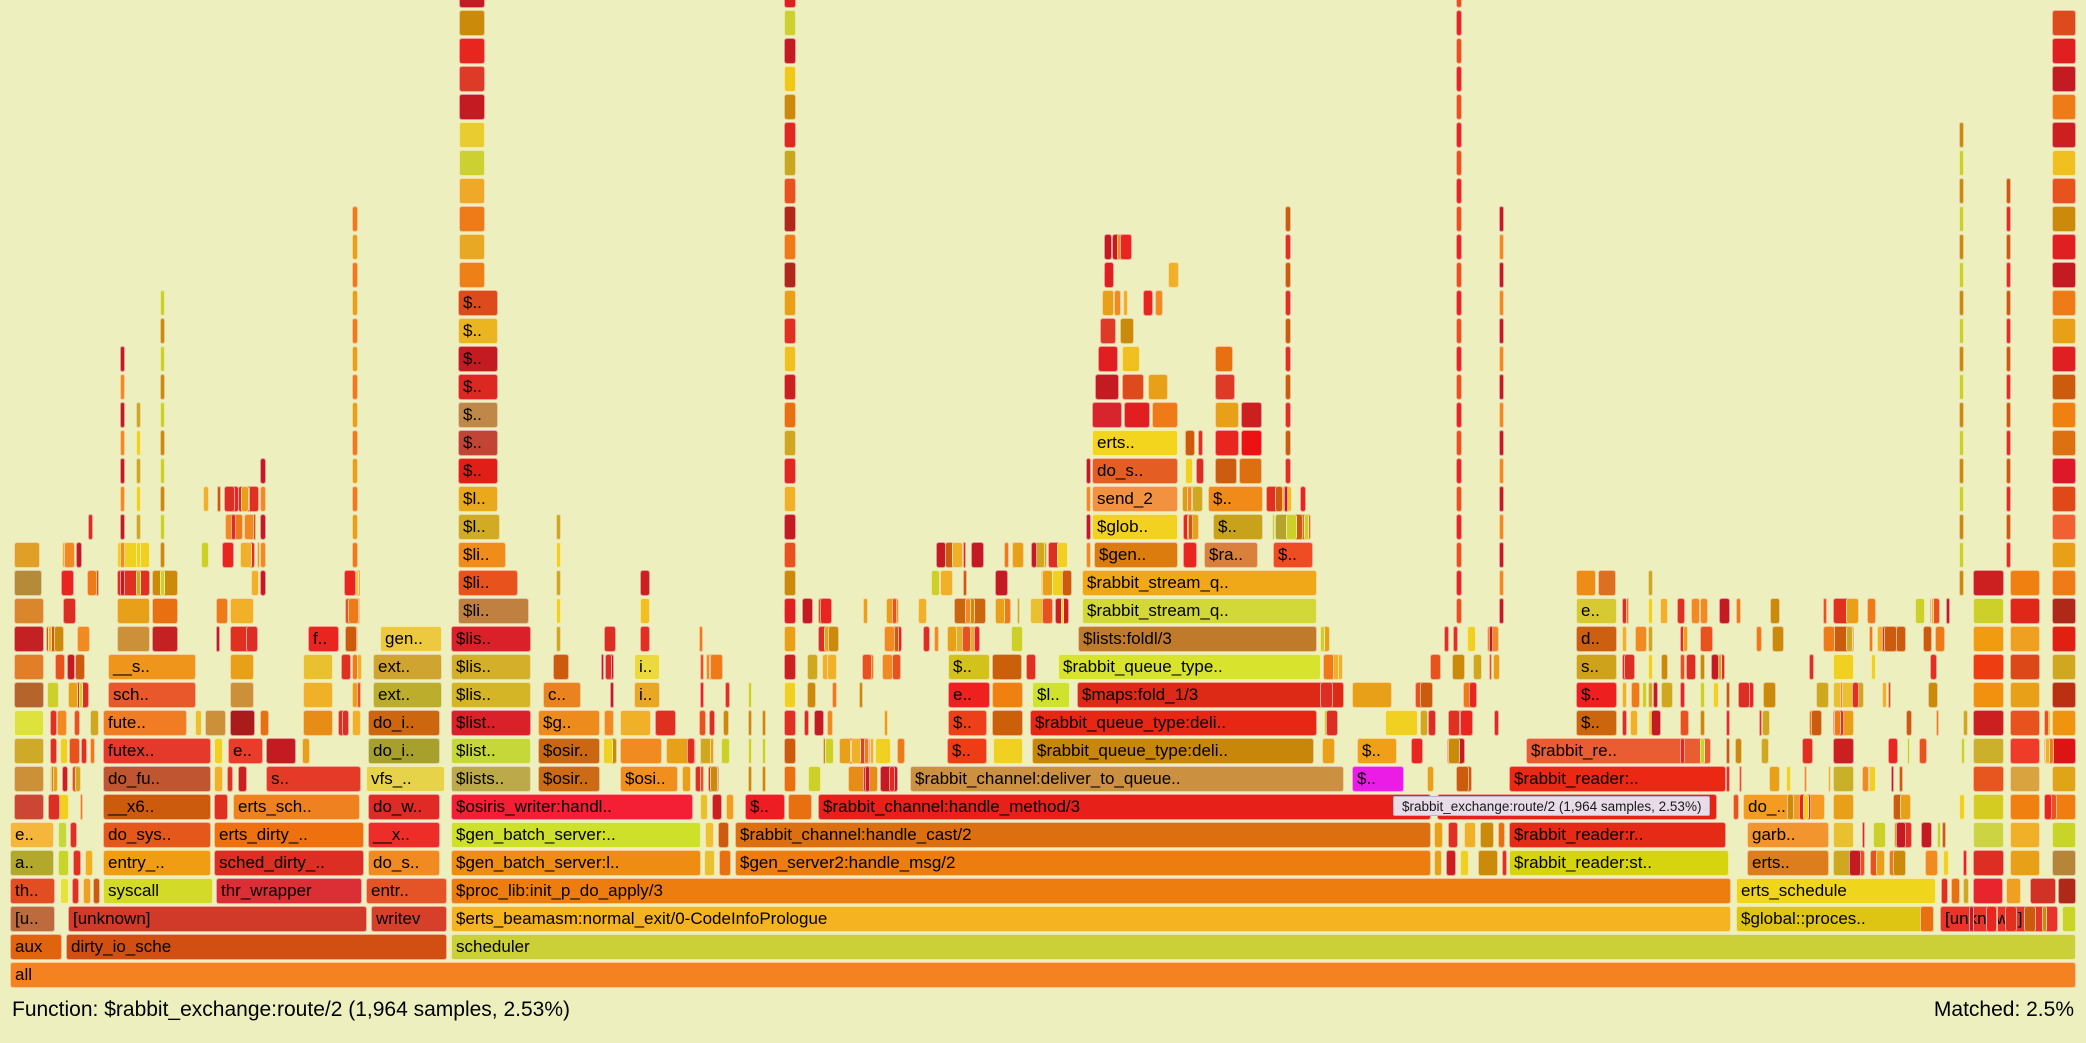  What do you see at coordinates (1135, 443) in the screenshot?
I see `flame-frame: erts..` at bounding box center [1135, 443].